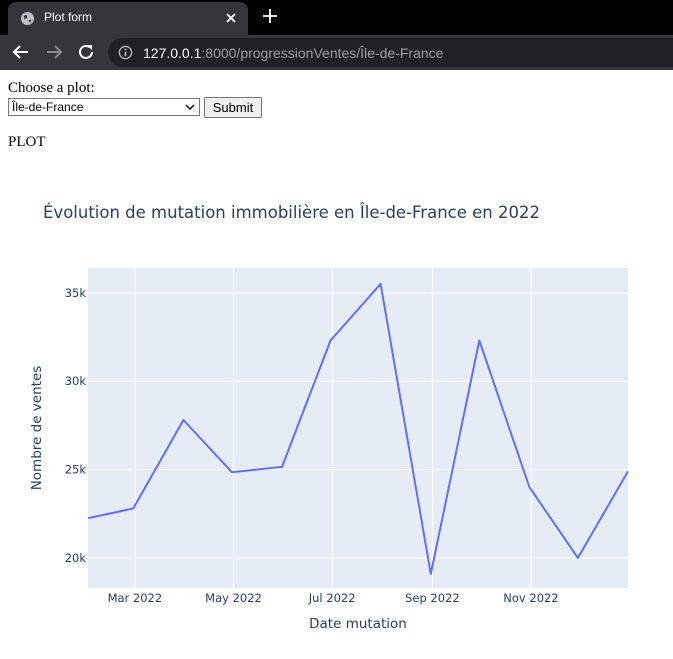  Describe the element at coordinates (135, 598) in the screenshot. I see `x-tick-label: Mar 2022` at that location.